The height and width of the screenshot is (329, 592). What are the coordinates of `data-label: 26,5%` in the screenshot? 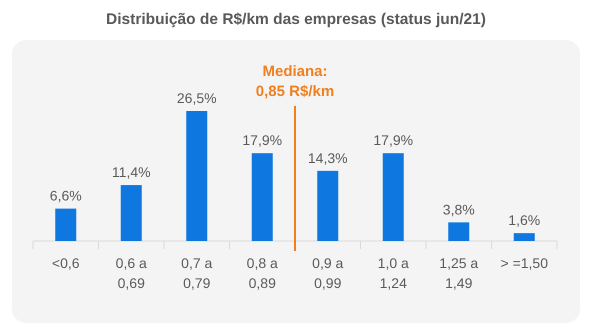 It's located at (196, 98).